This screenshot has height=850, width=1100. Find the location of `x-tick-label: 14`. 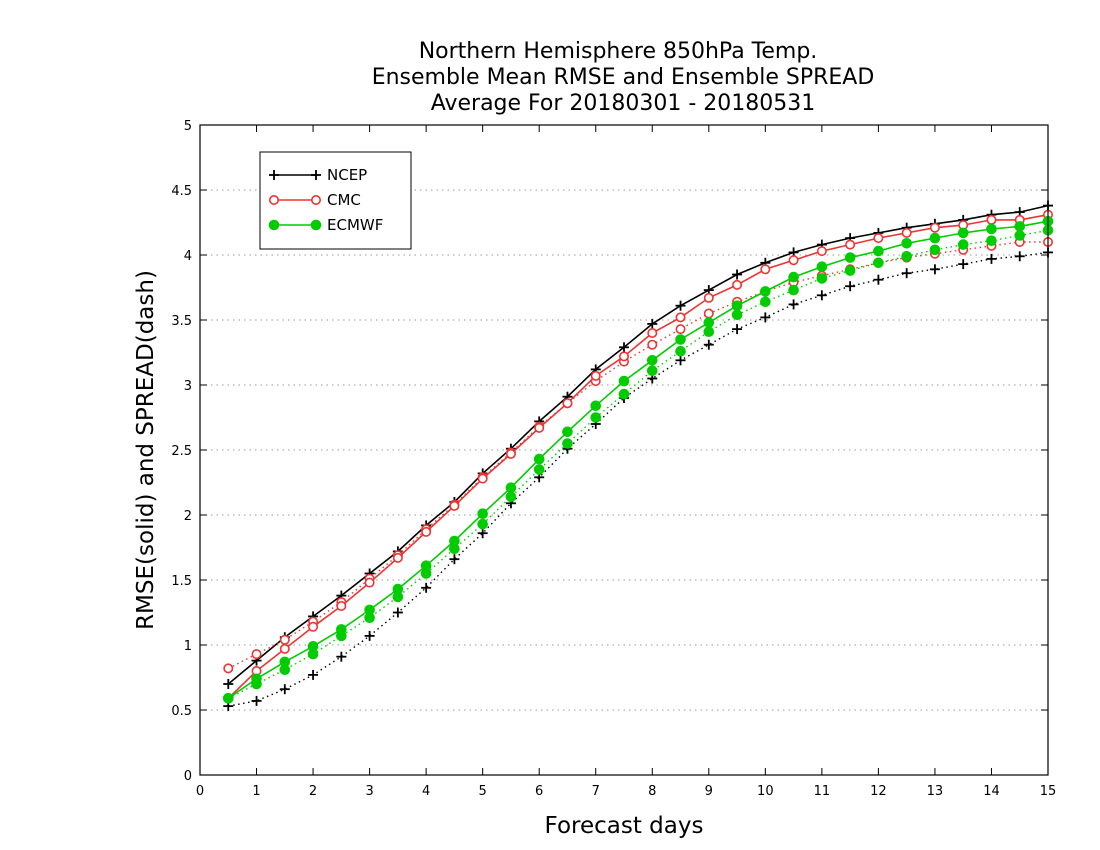

x-tick-label: 14 is located at coordinates (991, 791).